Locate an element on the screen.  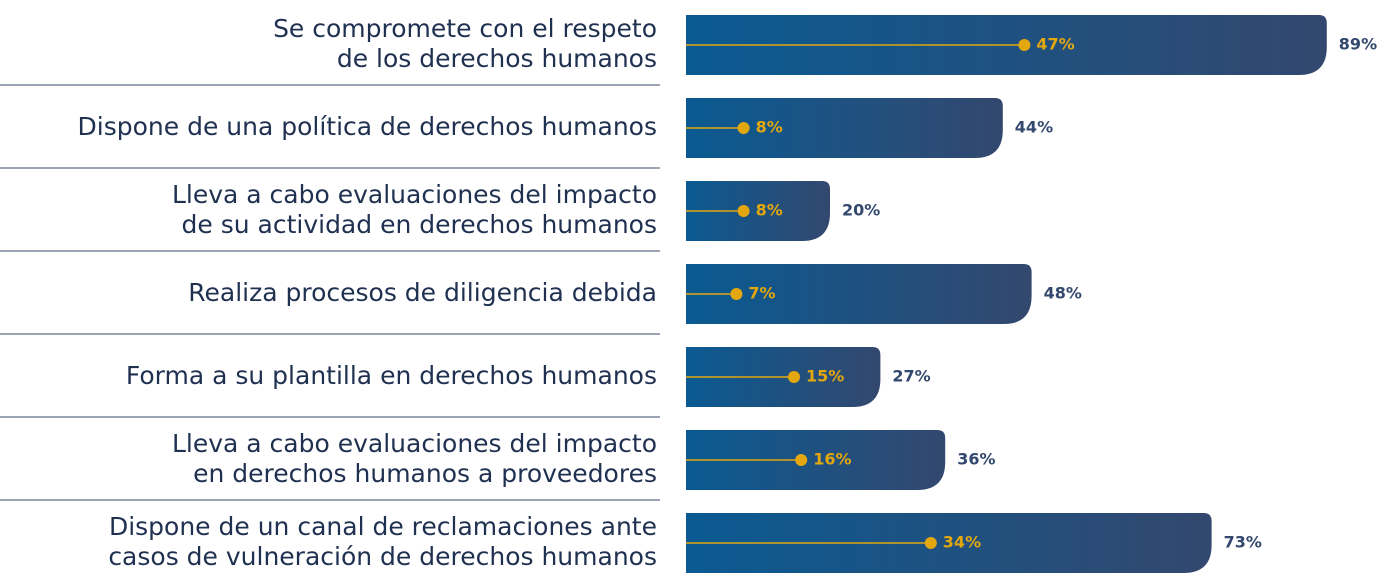
category-label: en derechos humanos a proveedores is located at coordinates (425, 473).